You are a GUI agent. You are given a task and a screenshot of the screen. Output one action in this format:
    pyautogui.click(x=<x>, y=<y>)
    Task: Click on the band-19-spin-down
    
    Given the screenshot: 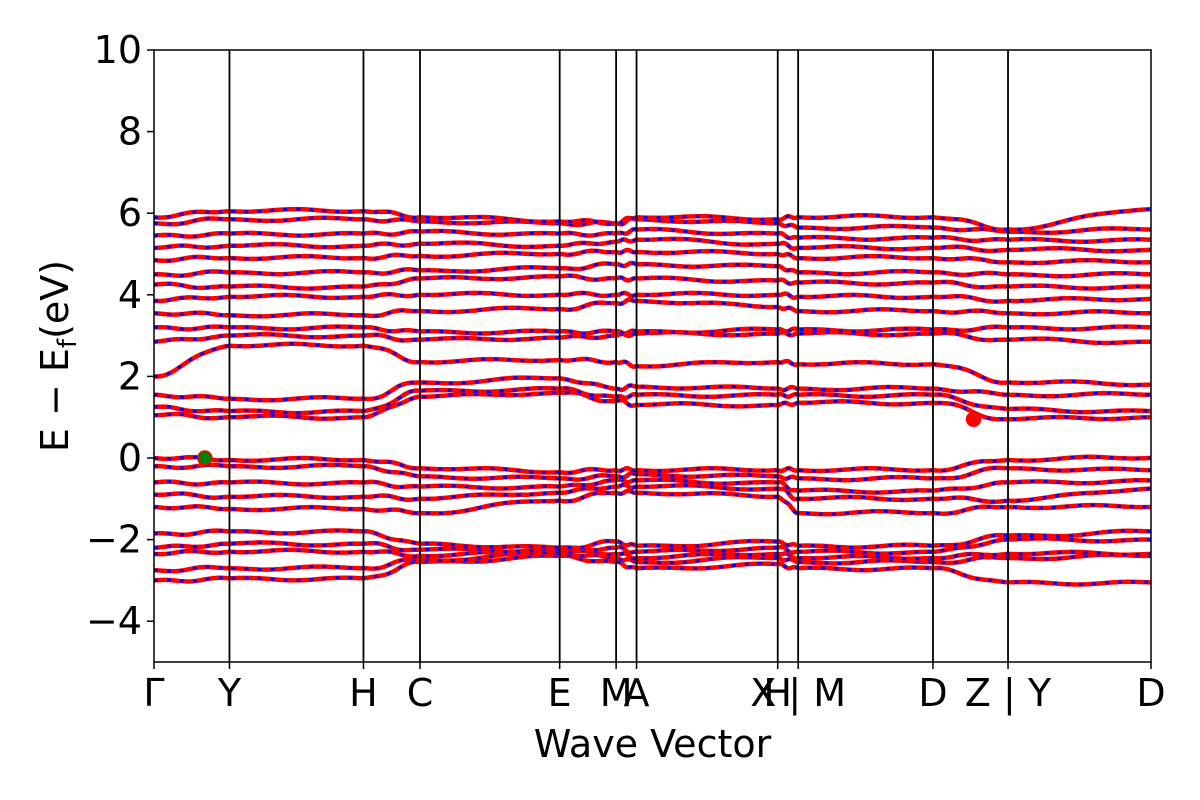 What is the action you would take?
    pyautogui.click(x=652, y=282)
    